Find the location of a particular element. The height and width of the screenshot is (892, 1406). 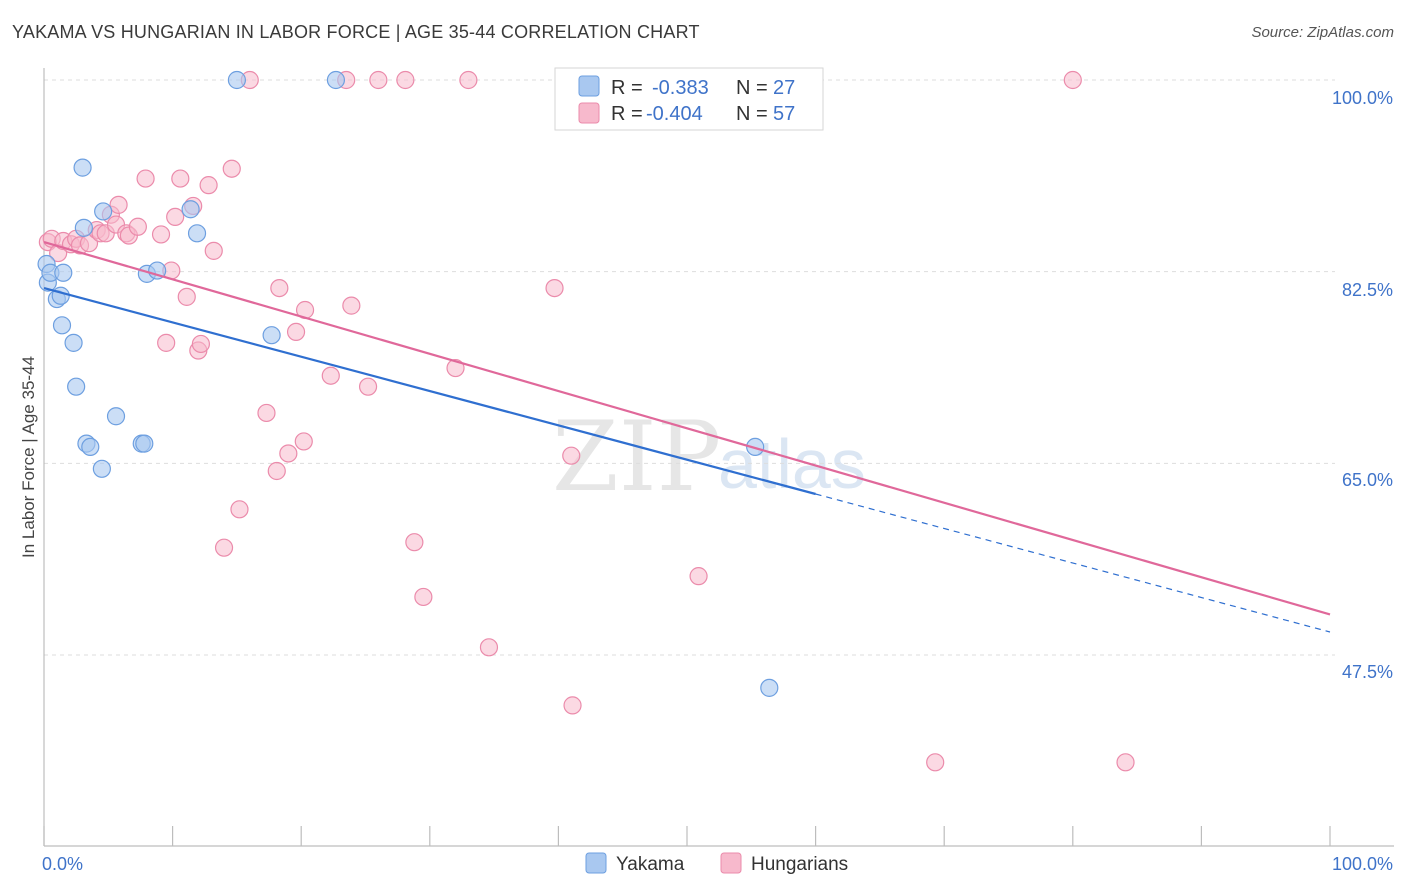

x-tick-label-min: 0.0% is located at coordinates (62, 864).